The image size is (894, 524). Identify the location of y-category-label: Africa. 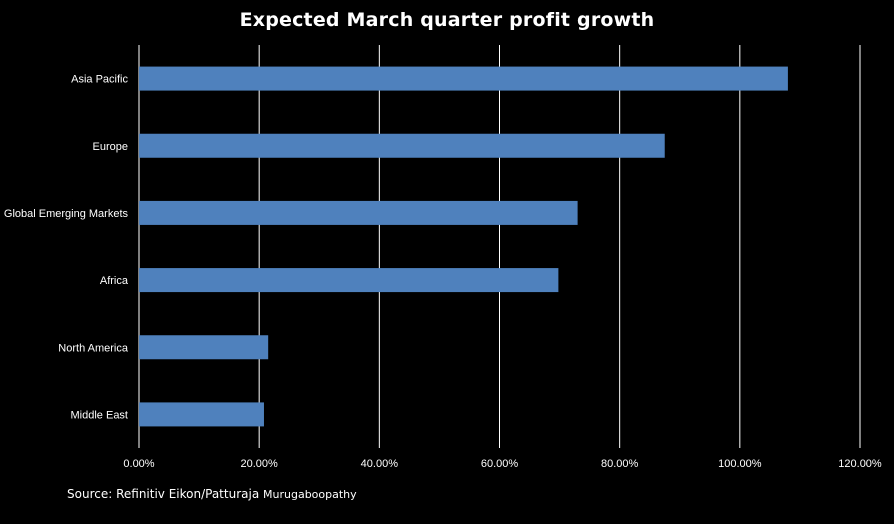
(114, 281).